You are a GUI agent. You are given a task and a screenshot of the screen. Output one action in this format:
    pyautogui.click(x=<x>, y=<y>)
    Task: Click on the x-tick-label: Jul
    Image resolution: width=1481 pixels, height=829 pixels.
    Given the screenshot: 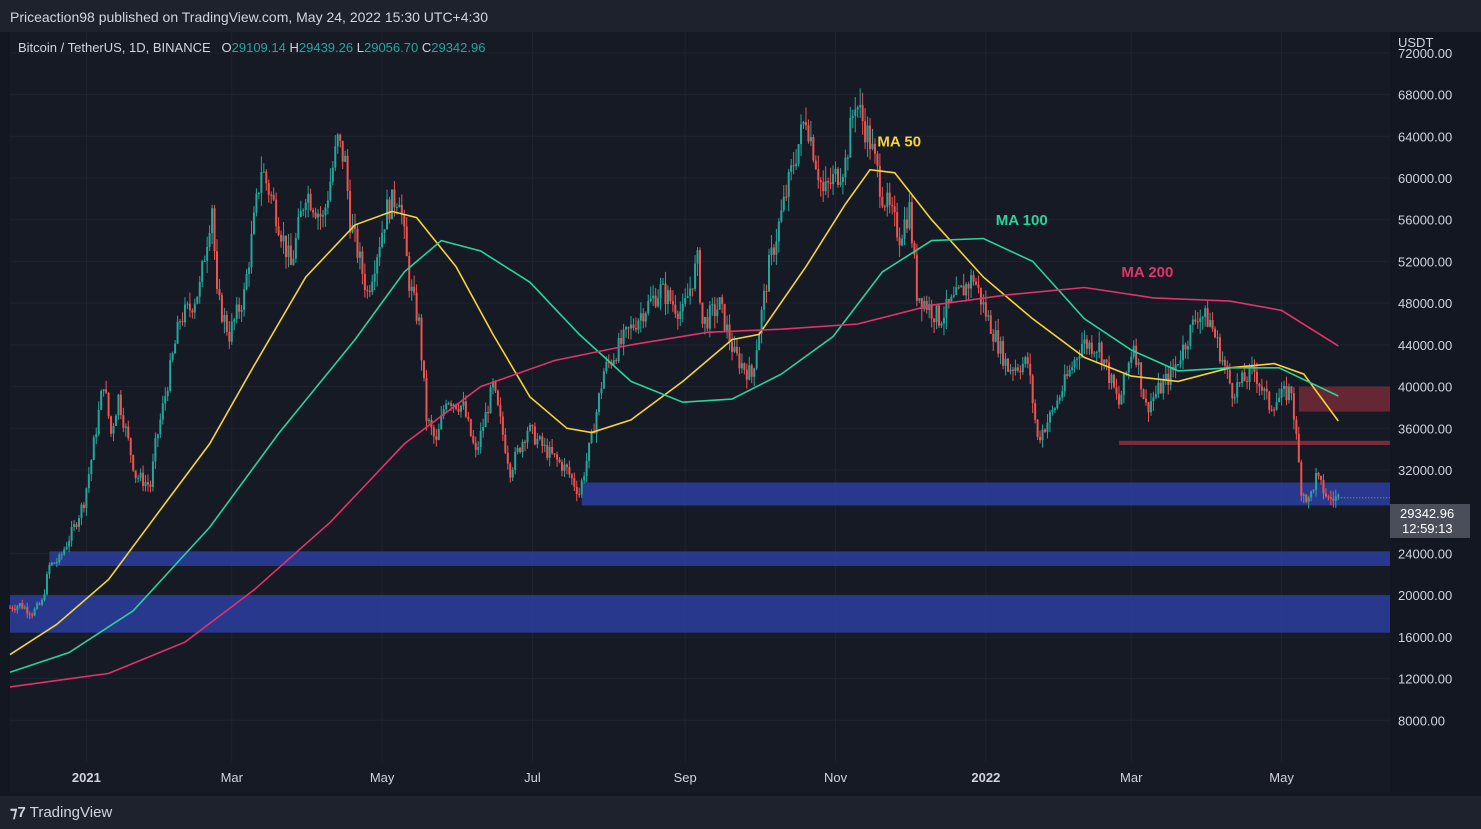 What is the action you would take?
    pyautogui.click(x=532, y=777)
    